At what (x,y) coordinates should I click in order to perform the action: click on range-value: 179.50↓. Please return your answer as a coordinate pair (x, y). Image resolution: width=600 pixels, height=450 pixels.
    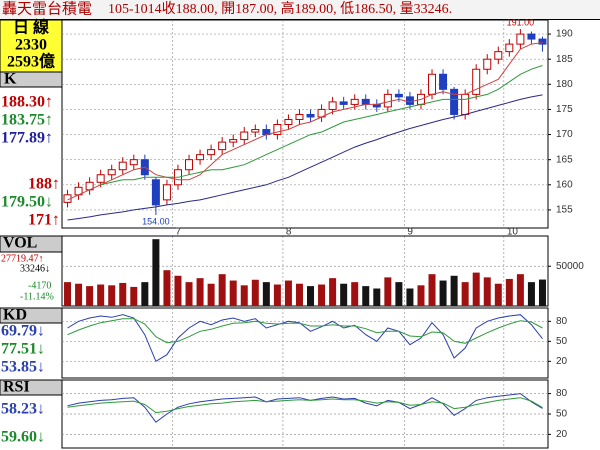
    Looking at the image, I should click on (27, 202).